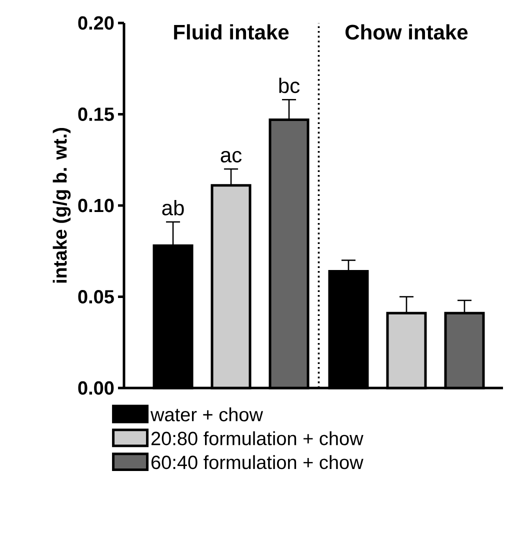  Describe the element at coordinates (207, 414) in the screenshot. I see `legend-label: water + chow` at that location.